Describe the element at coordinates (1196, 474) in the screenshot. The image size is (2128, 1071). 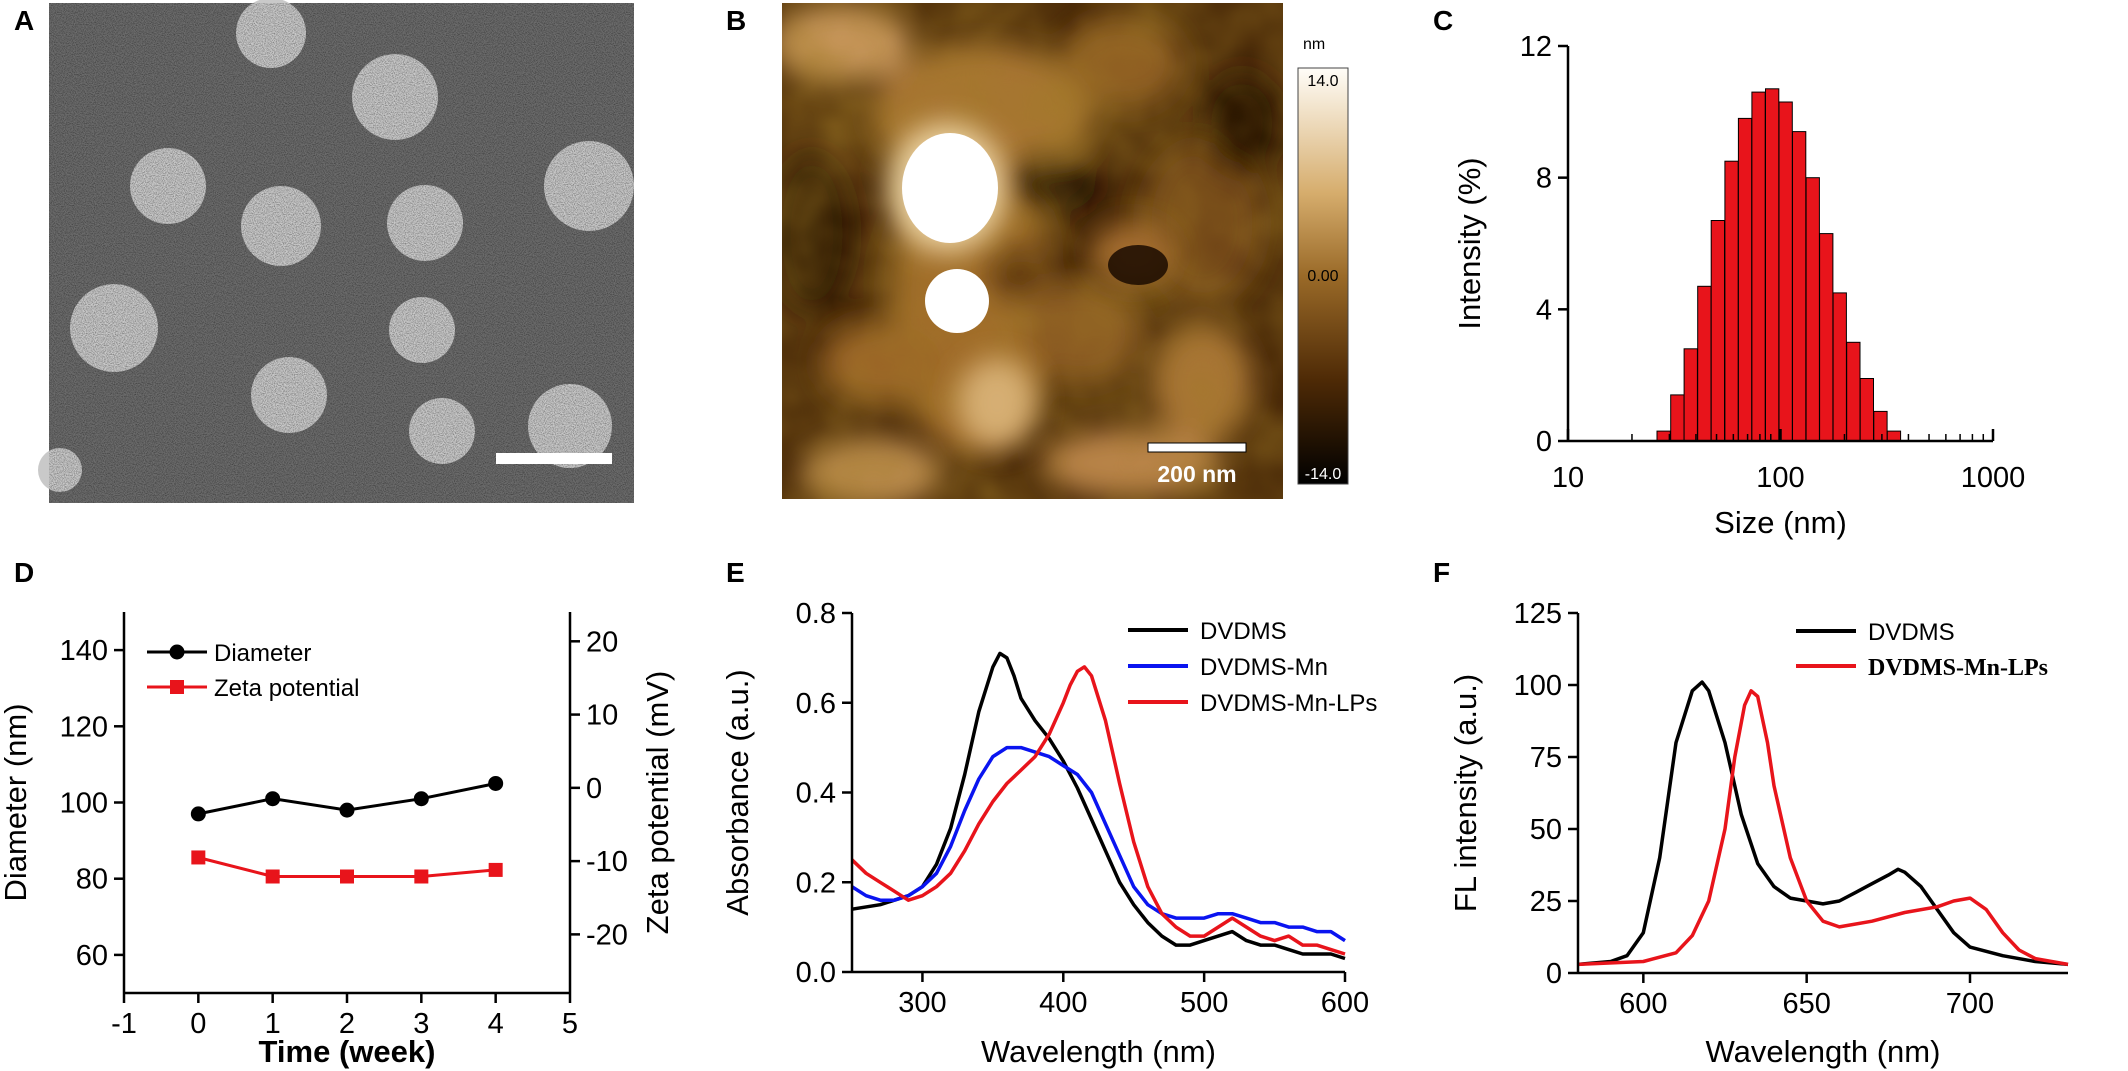
I see `afm-scale-label: 200 nm` at that location.